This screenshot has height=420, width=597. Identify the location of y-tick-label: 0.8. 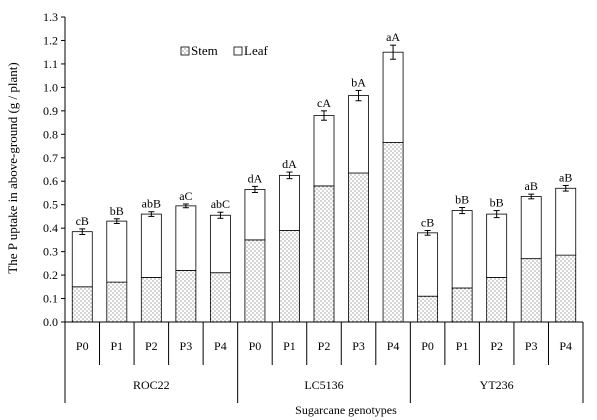
(50, 134).